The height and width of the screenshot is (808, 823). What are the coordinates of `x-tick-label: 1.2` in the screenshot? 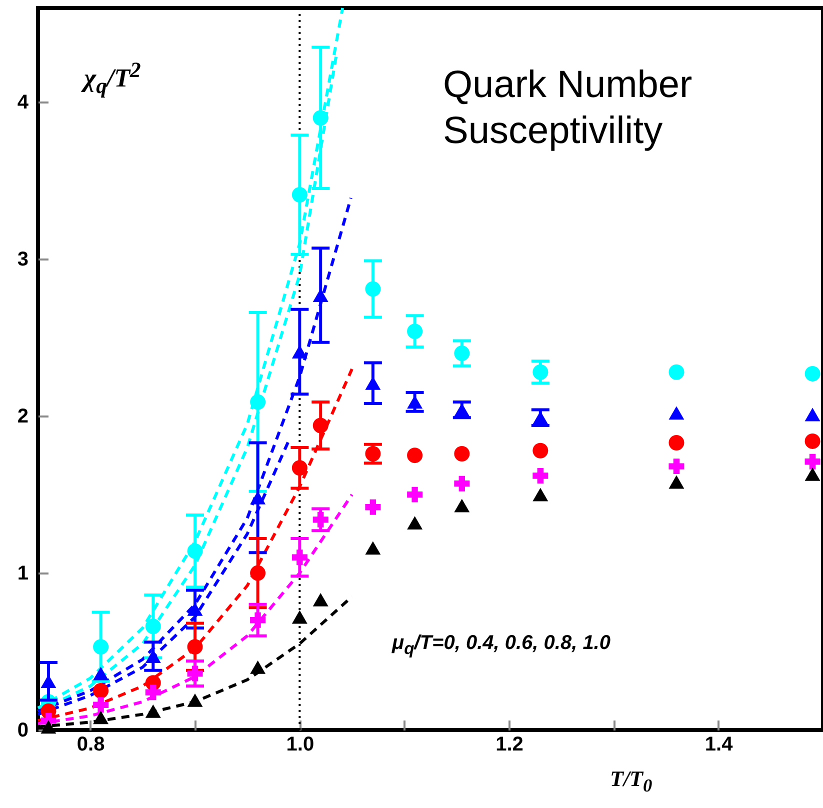 It's located at (510, 745).